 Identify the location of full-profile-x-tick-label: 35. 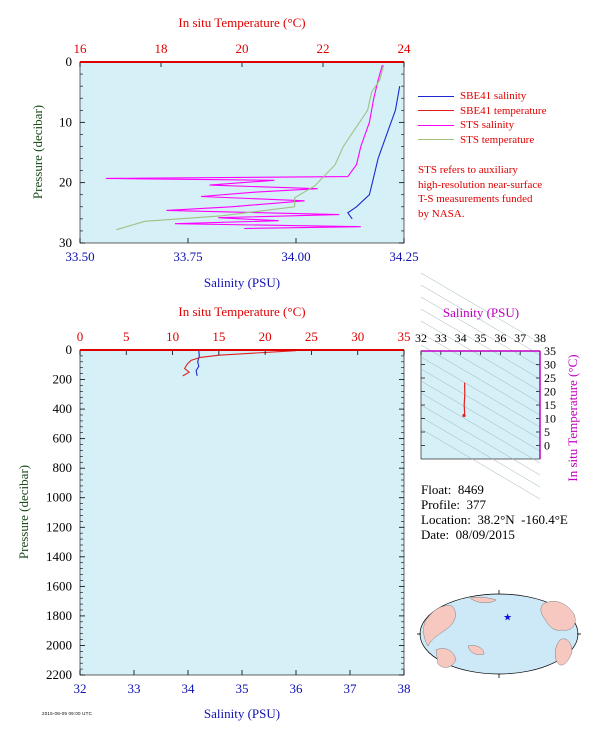
(242, 688).